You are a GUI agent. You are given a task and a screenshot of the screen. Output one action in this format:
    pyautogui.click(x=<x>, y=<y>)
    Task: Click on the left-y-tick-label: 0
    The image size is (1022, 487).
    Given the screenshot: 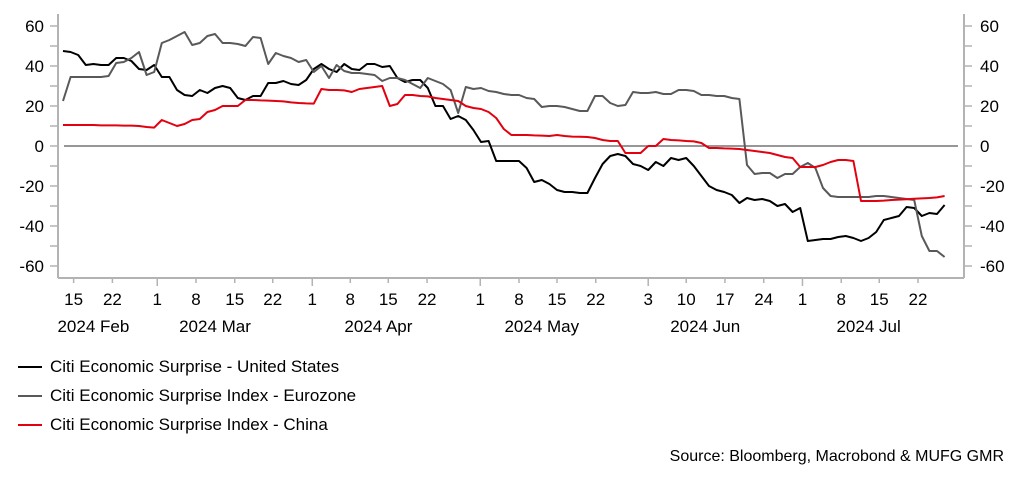 What is the action you would take?
    pyautogui.click(x=39, y=146)
    